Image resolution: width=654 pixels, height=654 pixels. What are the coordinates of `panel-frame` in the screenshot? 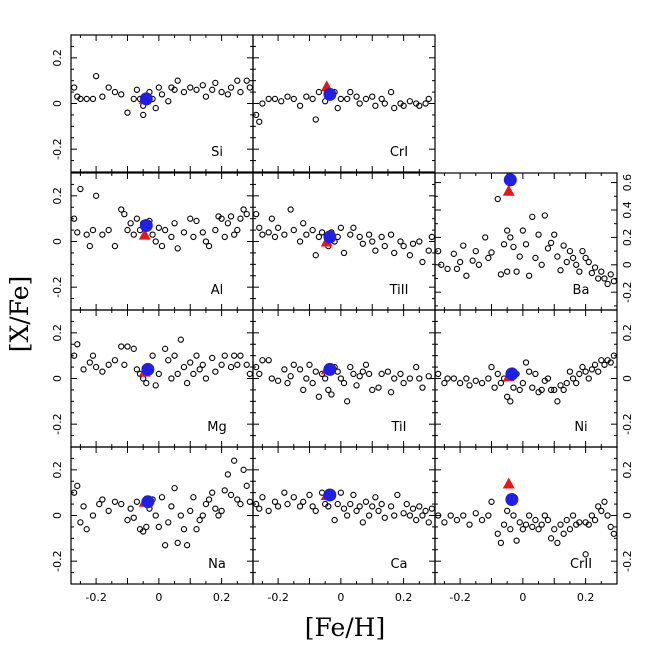 It's located at (526, 378).